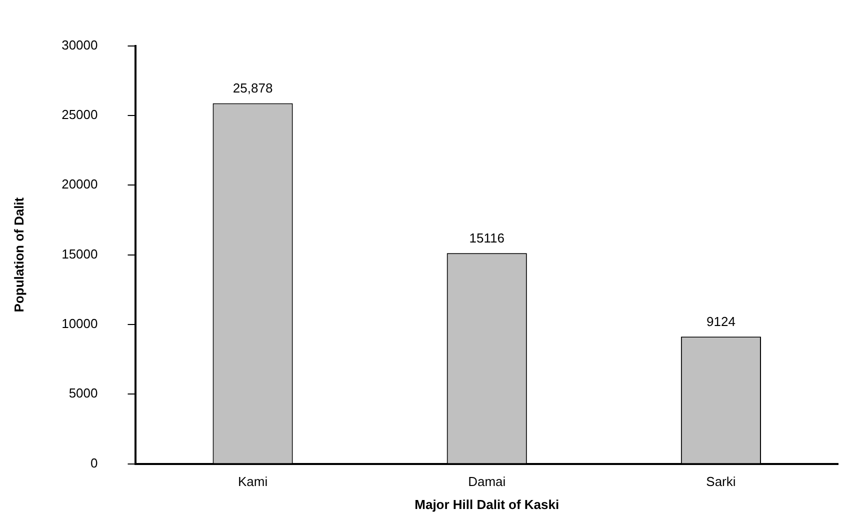 The width and height of the screenshot is (856, 525). Describe the element at coordinates (252, 88) in the screenshot. I see `data-label: 25,878` at that location.